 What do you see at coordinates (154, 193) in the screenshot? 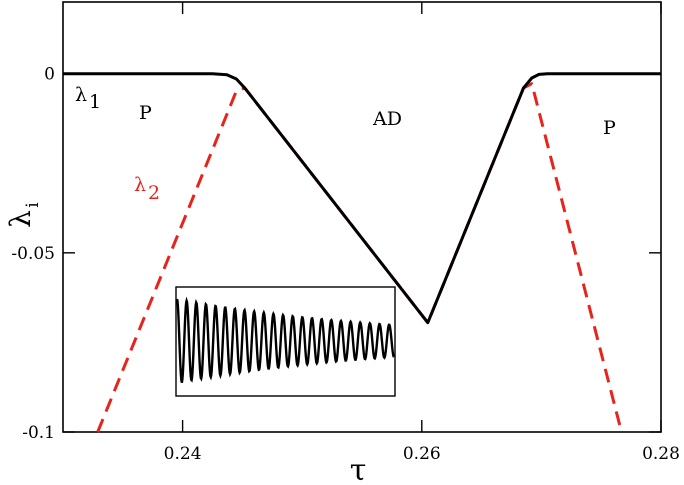
I see `svg-text: 2` at bounding box center [154, 193].